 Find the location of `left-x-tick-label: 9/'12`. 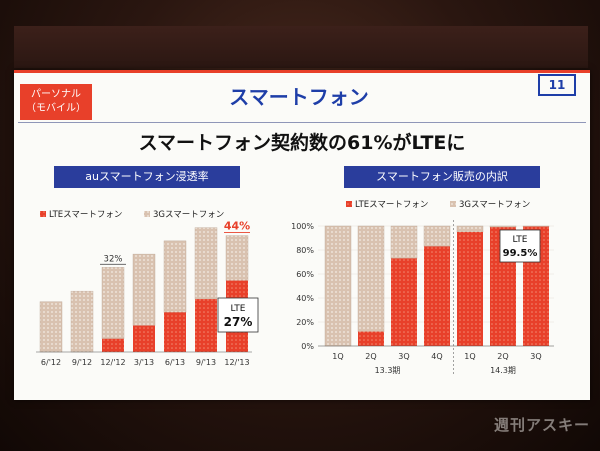

left-x-tick-label: 9/'12 is located at coordinates (82, 362).